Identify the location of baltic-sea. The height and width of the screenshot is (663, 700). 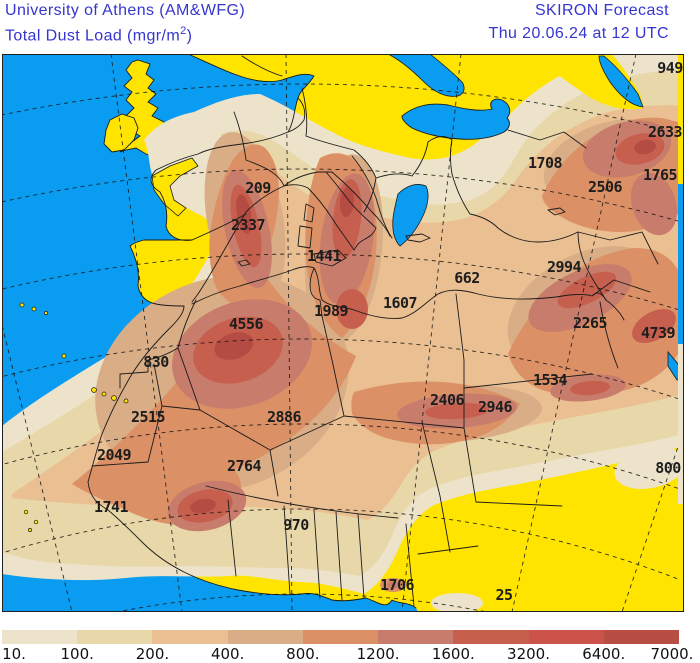
(426, 75).